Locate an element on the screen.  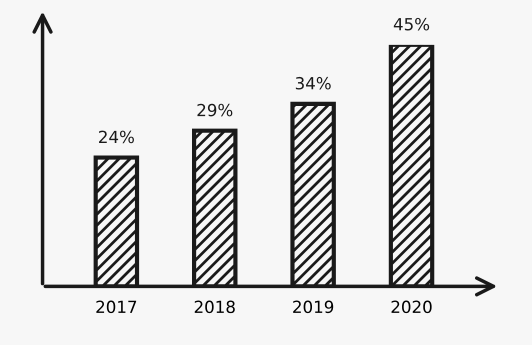
x-tick-label: 2017 is located at coordinates (116, 307).